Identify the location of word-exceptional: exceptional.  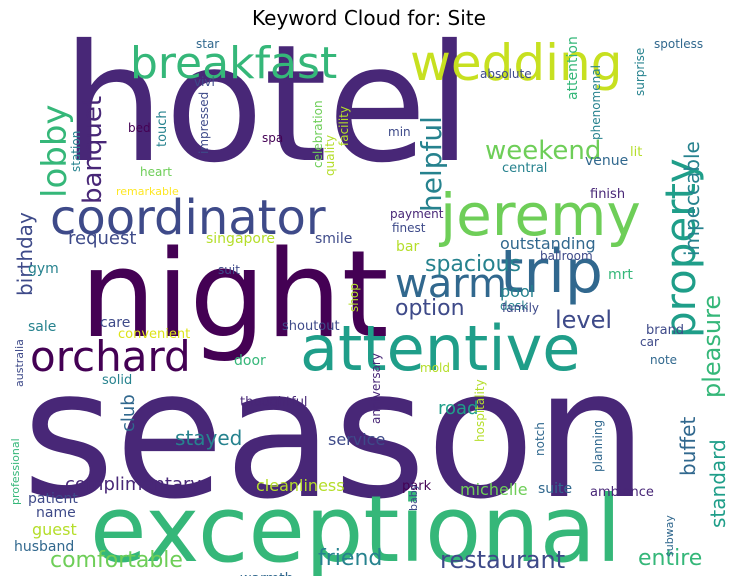
(356, 526).